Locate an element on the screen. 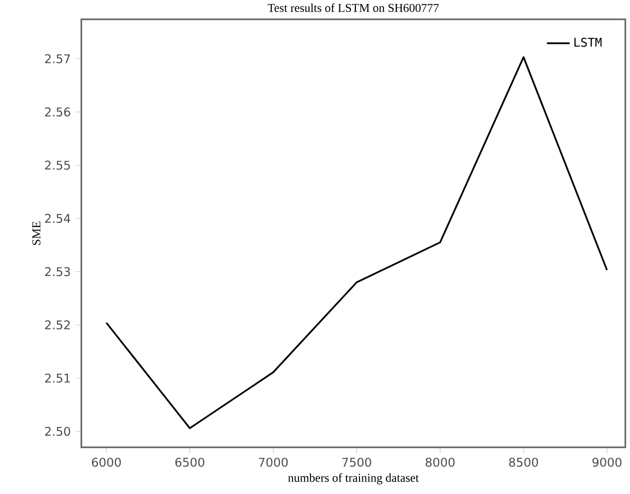 This screenshot has width=630, height=494. y-tick-label: 2.52 is located at coordinates (57, 325).